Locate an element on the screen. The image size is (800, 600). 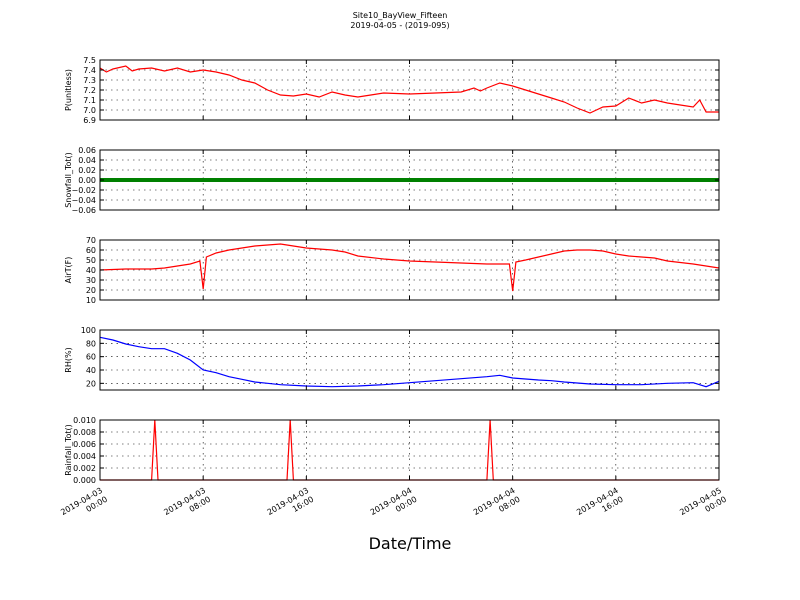
y-axis-label-5: Rainfall_Tot() is located at coordinates (68, 450).